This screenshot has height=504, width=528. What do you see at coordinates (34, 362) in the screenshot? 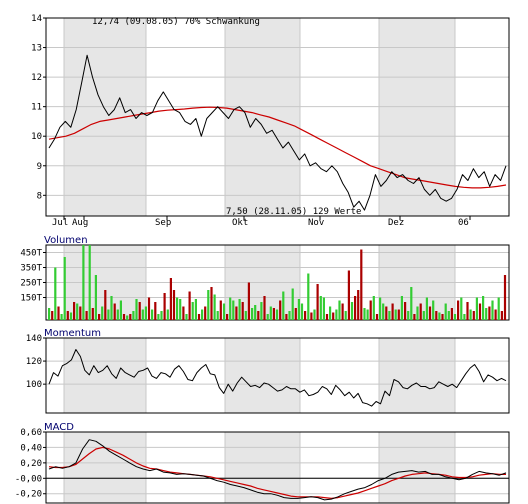
I see `y-tick-label: 120` at bounding box center [34, 362].